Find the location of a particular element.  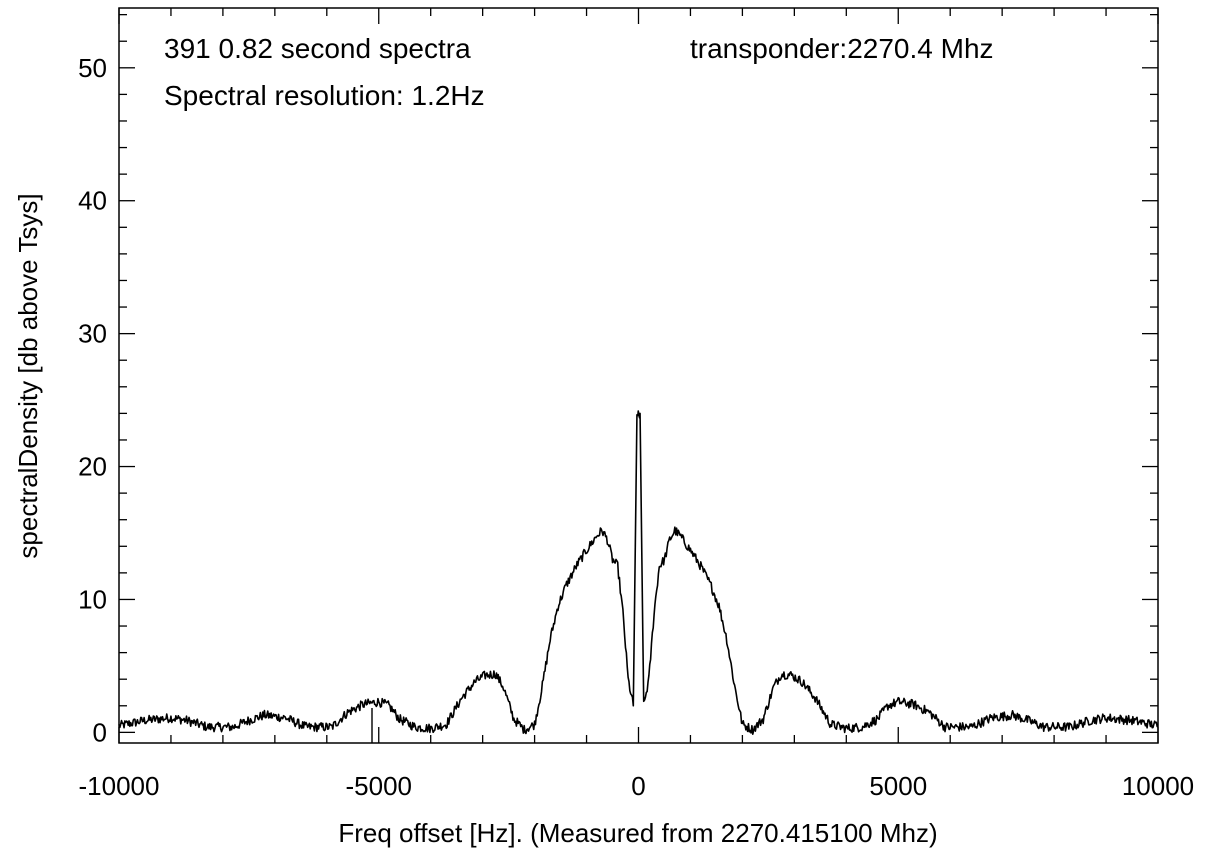

y-tick-label: 20 is located at coordinates (92, 467).